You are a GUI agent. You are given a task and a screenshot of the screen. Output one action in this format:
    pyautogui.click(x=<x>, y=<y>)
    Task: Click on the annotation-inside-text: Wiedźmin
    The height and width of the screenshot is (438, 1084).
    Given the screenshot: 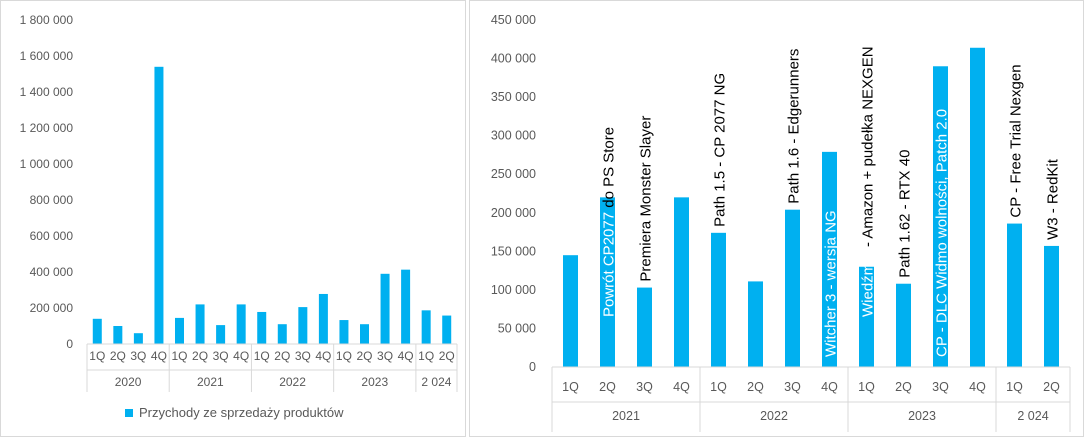 What is the action you would take?
    pyautogui.click(x=868, y=284)
    